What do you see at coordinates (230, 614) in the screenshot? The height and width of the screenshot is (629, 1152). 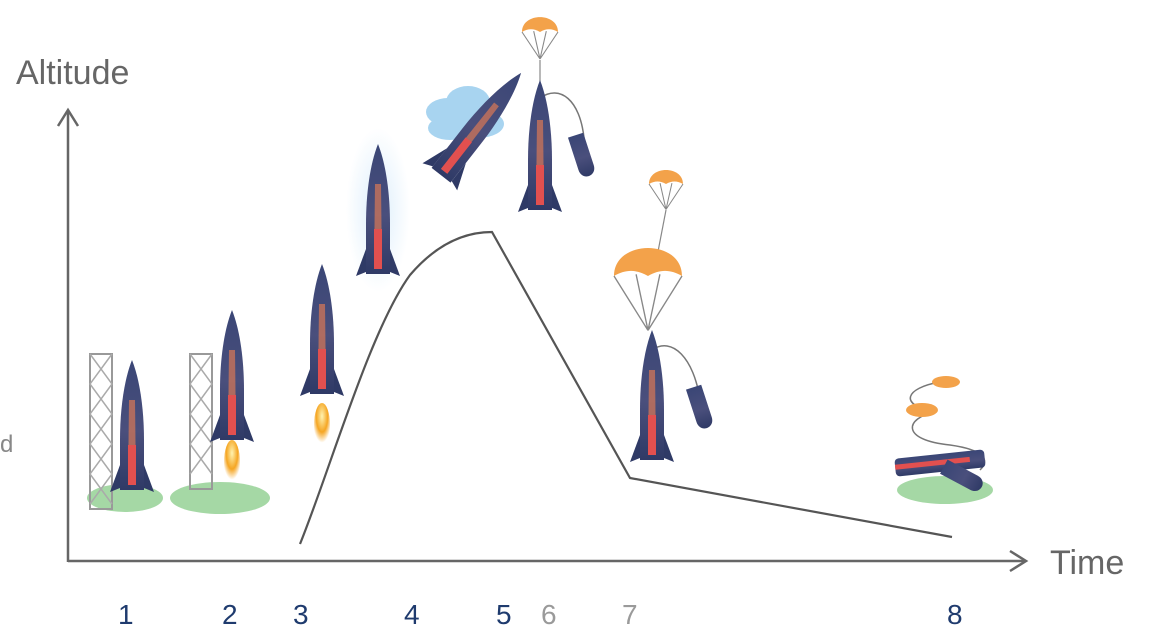 I see `stage-label-2: 2` at bounding box center [230, 614].